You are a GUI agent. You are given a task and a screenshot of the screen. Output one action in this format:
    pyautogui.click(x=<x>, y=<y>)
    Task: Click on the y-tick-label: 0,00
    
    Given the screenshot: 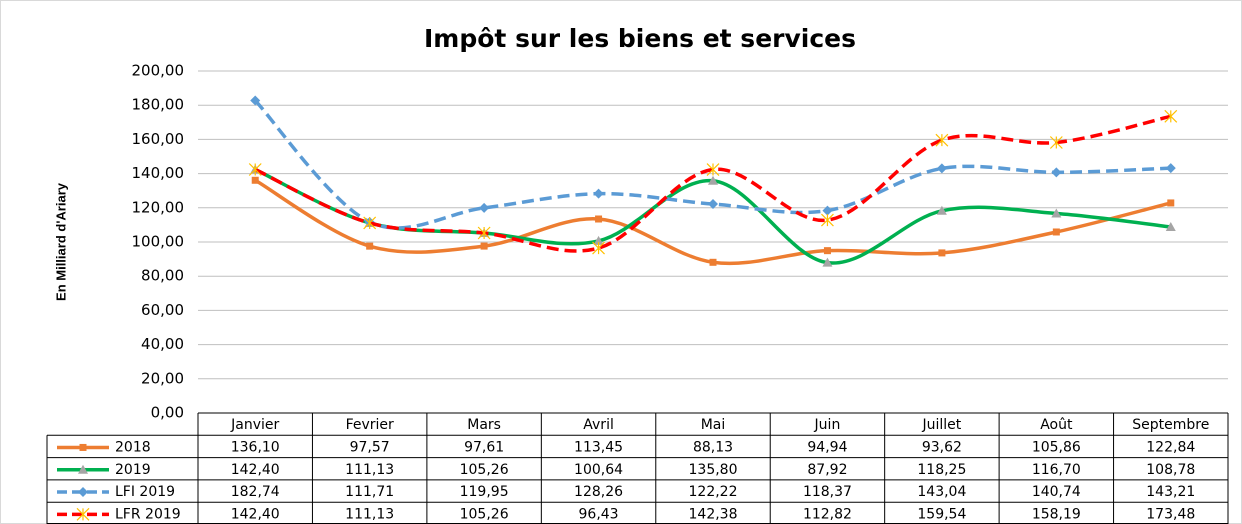 What is the action you would take?
    pyautogui.click(x=167, y=413)
    